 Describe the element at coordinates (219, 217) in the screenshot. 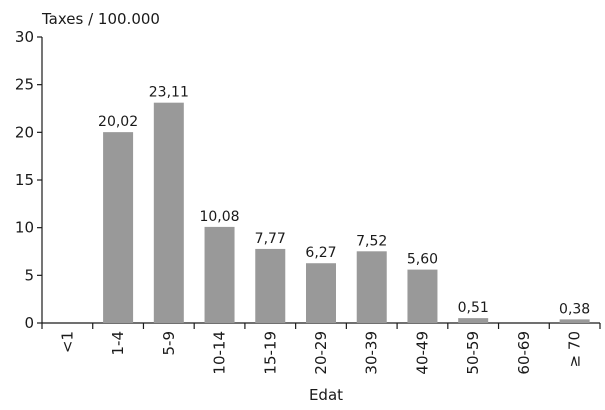

I see `bar-value-label: 10,08` at that location.